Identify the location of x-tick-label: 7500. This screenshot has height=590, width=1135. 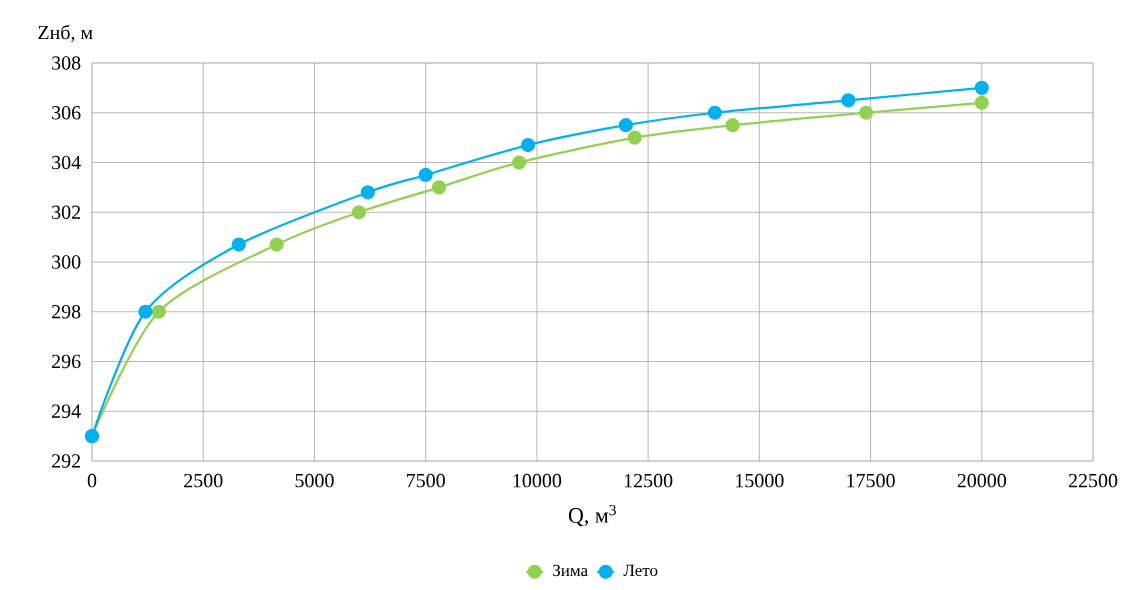
(425, 480).